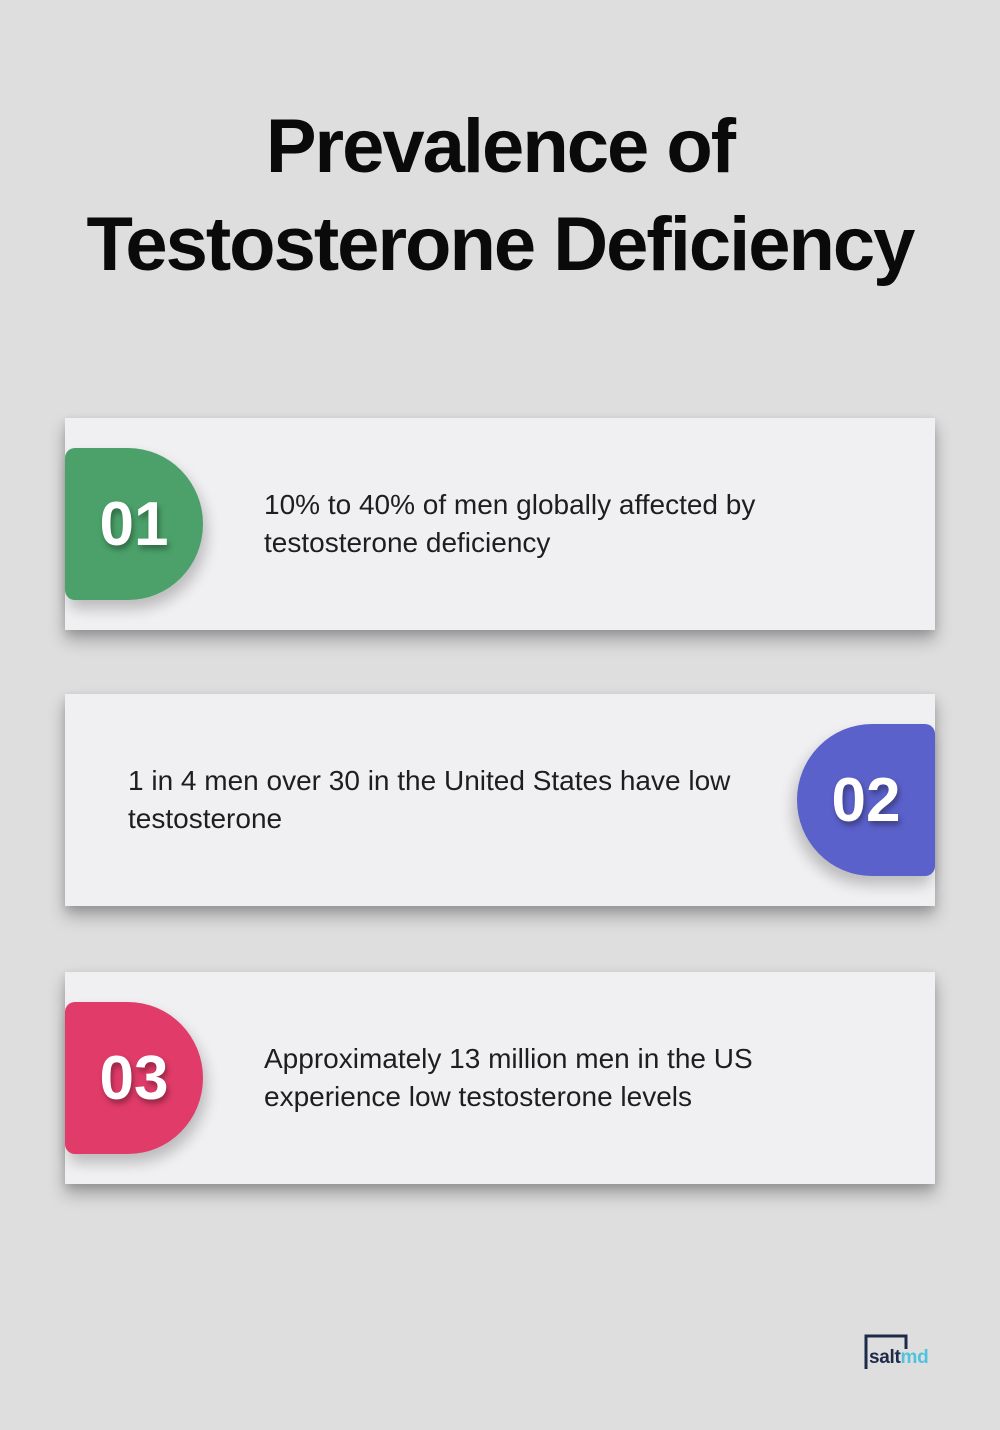 The width and height of the screenshot is (1000, 1430). I want to click on logo-frame-path, so click(886, 1351).